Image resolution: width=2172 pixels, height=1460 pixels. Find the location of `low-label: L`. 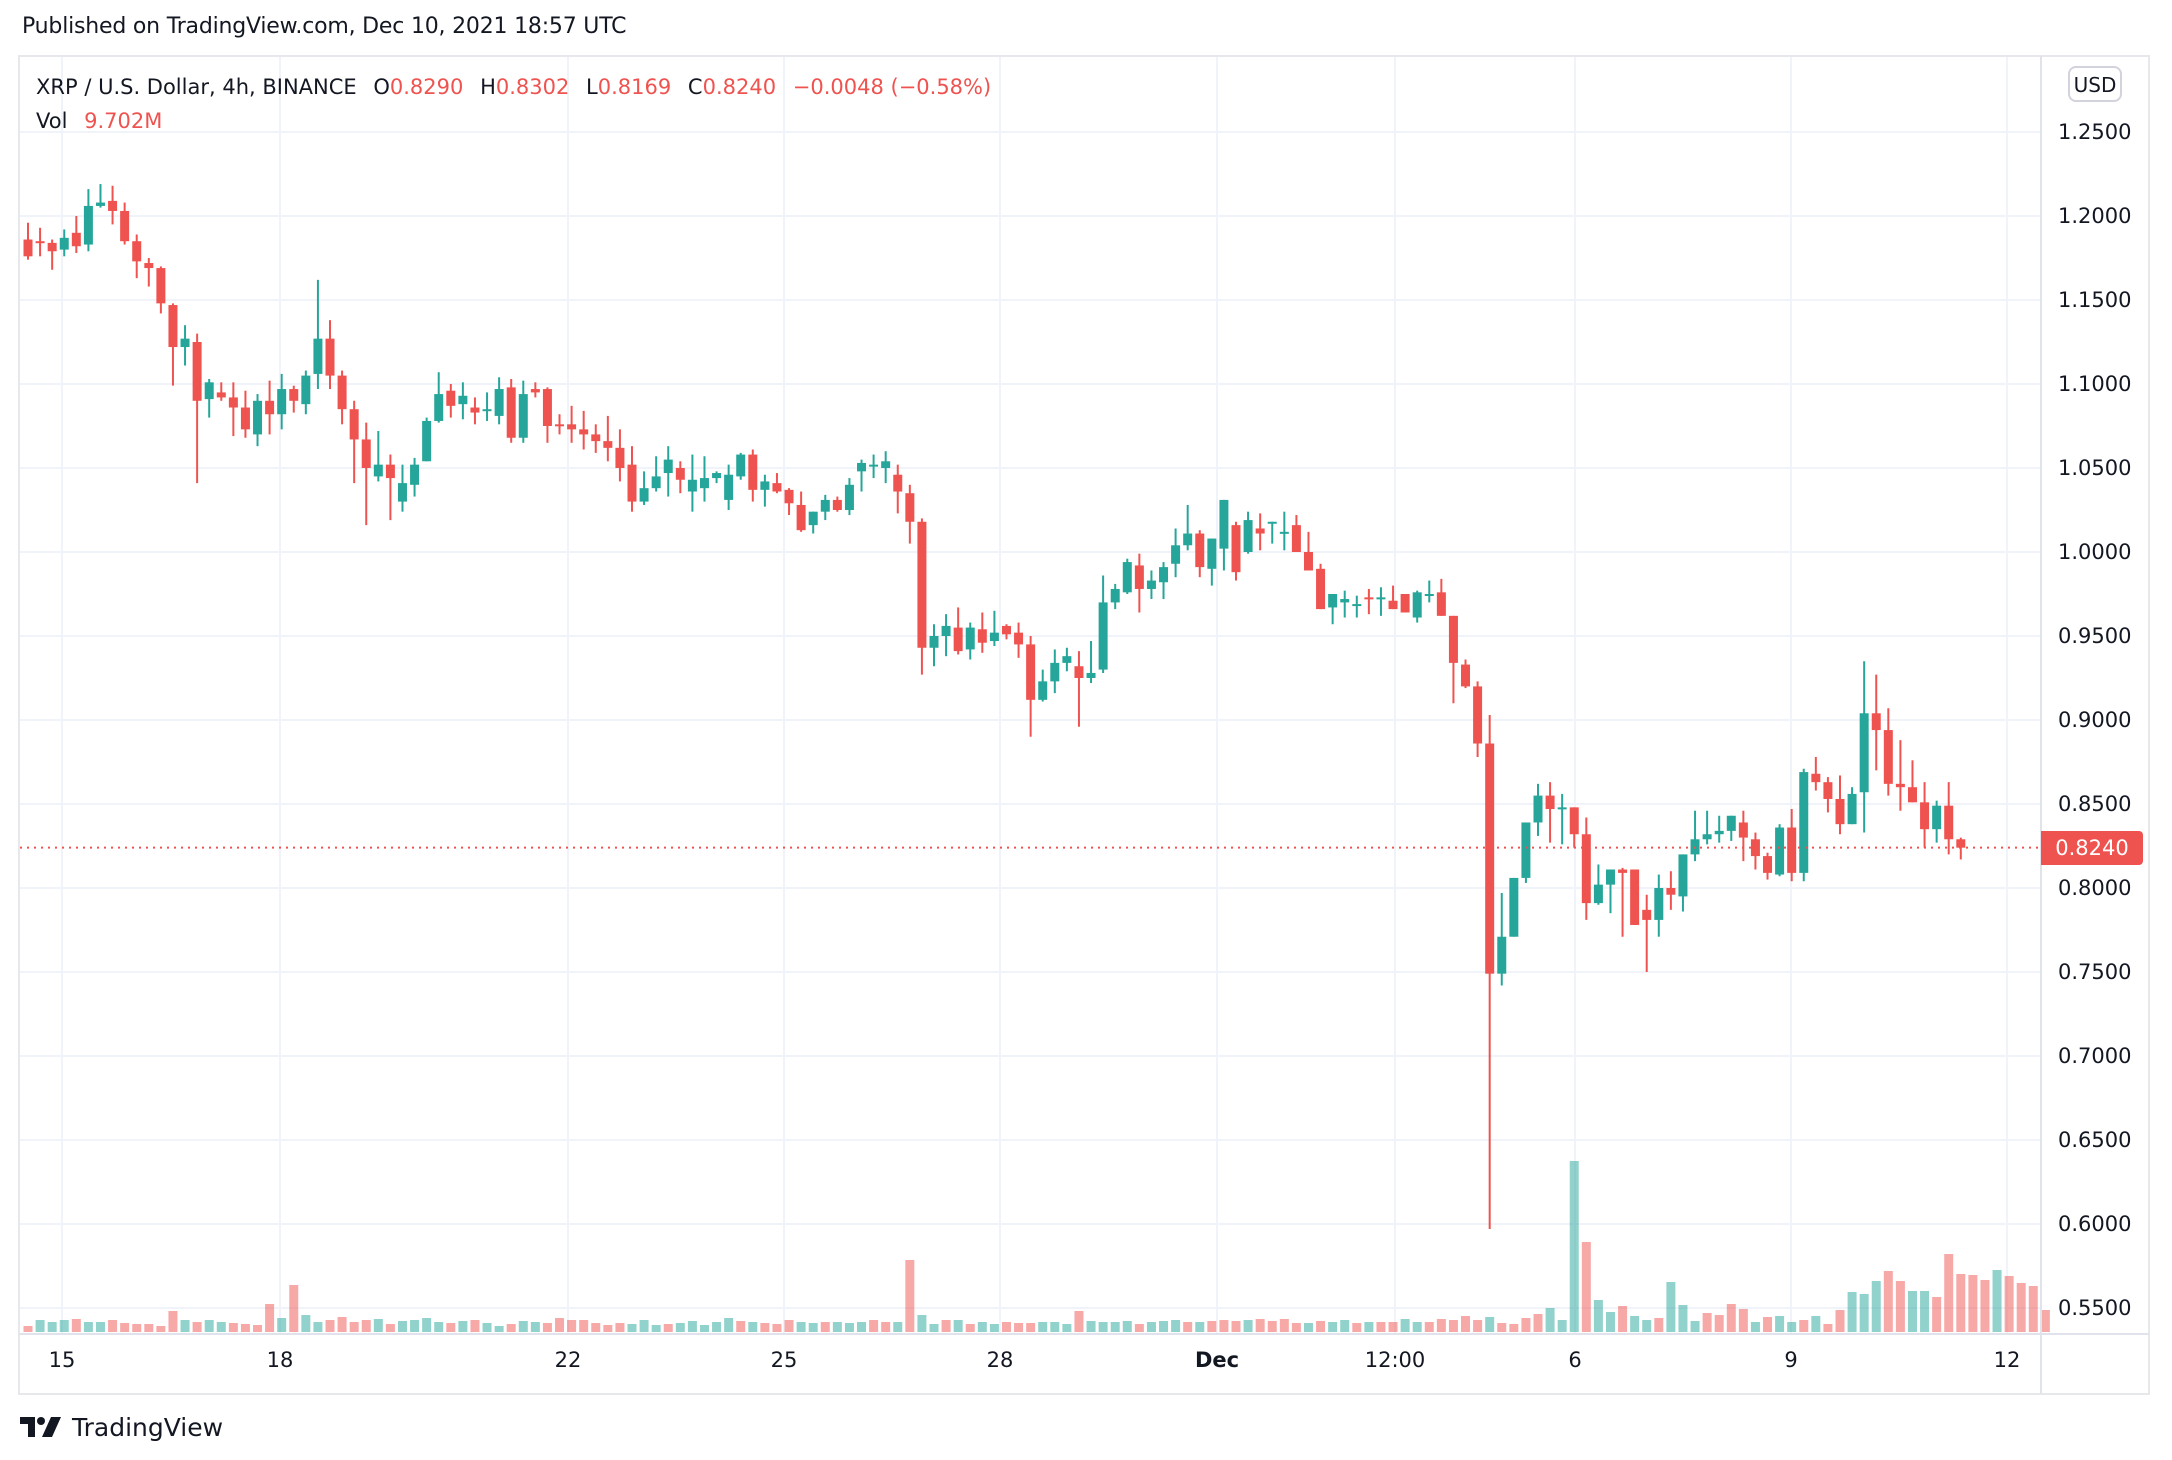

low-label: L is located at coordinates (592, 87).